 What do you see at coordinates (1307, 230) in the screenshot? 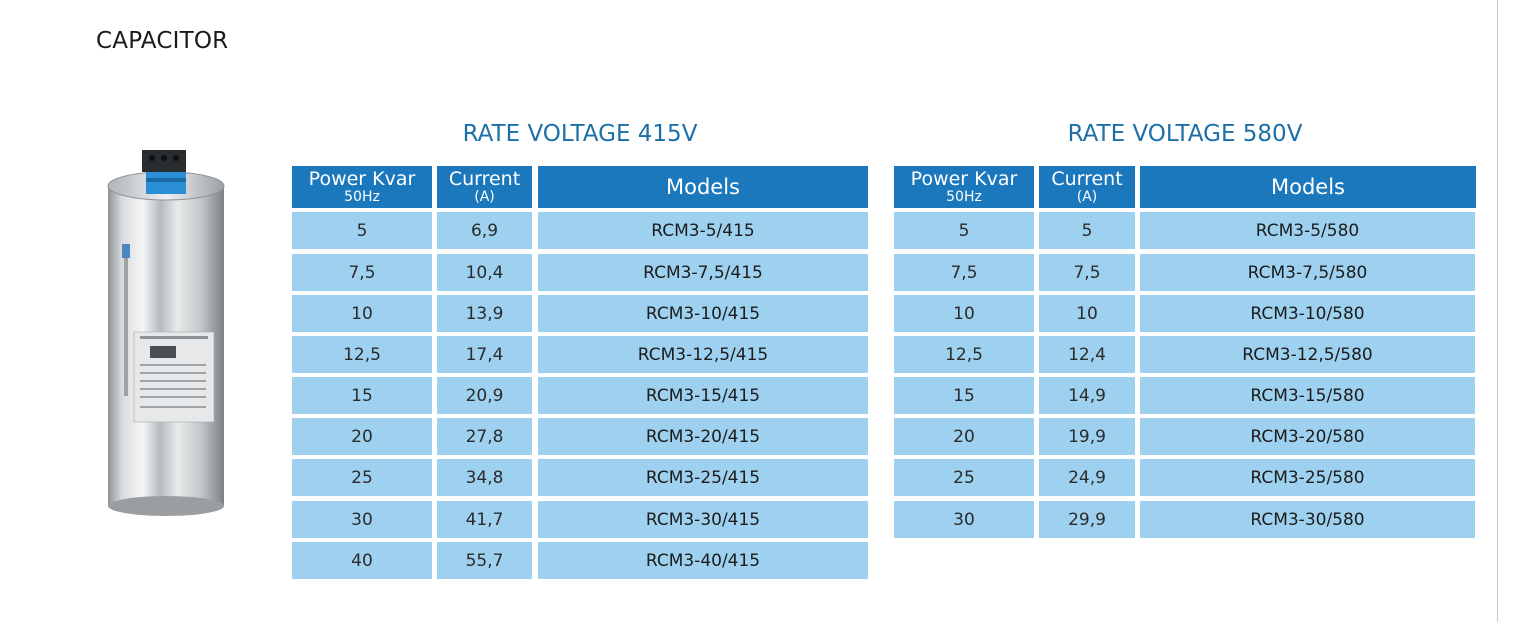
I see `cell-model: RCM3-5/580` at bounding box center [1307, 230].